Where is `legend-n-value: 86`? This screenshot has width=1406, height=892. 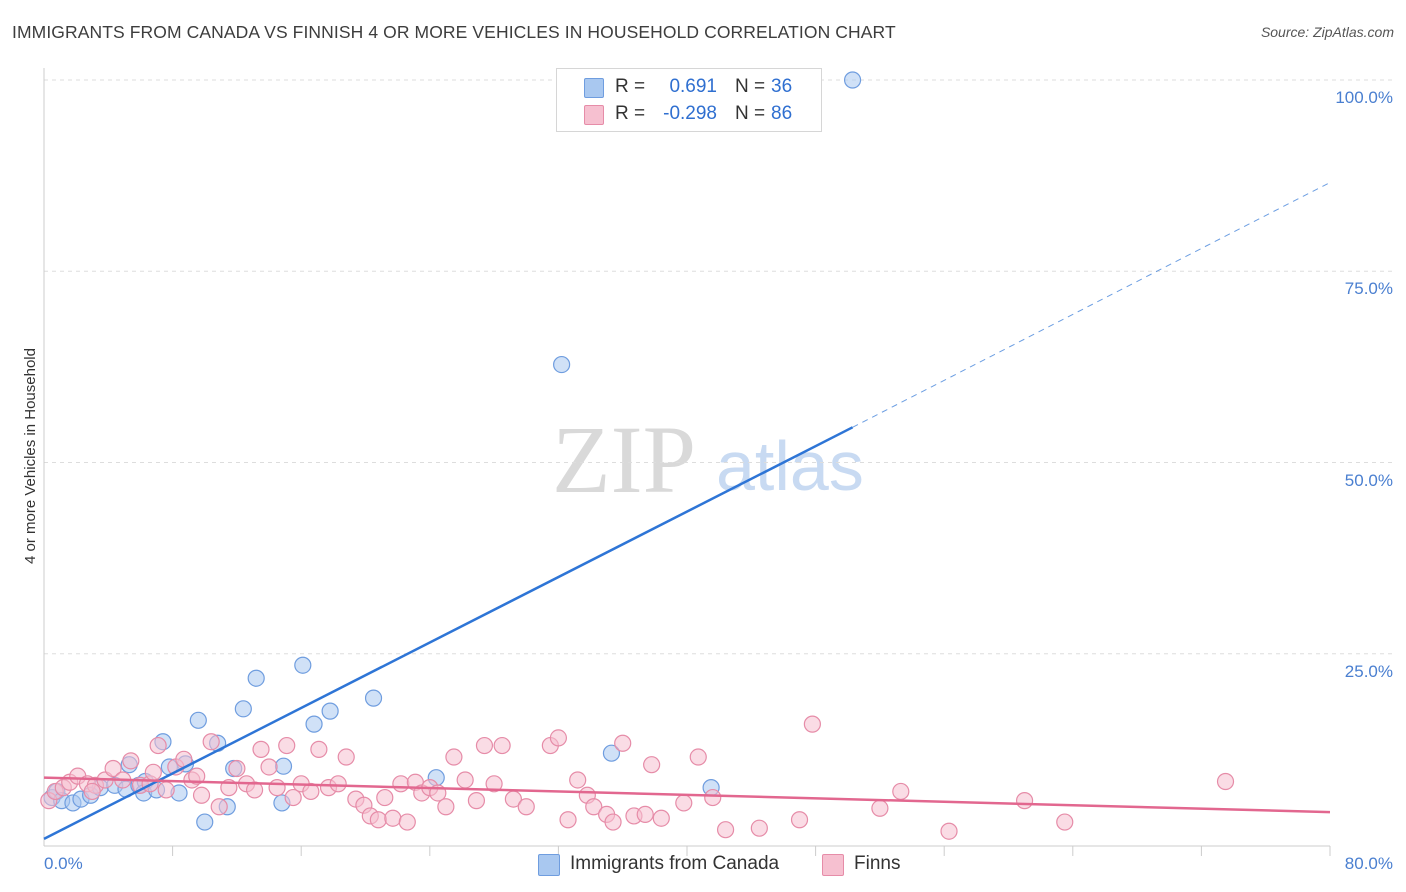
legend-n-value: 86 is located at coordinates (782, 113).